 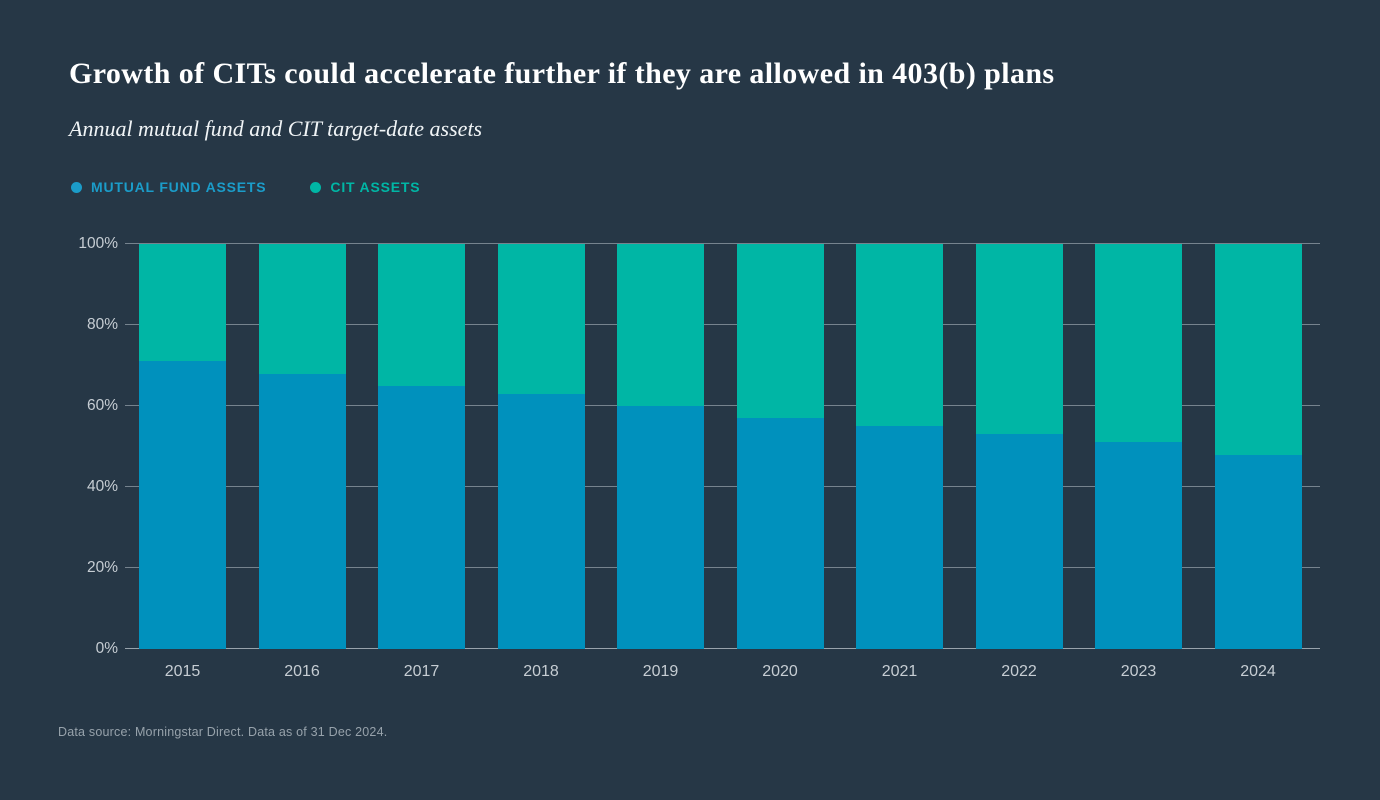 What do you see at coordinates (780, 533) in the screenshot?
I see `bar-2020-mutual-fund-segment` at bounding box center [780, 533].